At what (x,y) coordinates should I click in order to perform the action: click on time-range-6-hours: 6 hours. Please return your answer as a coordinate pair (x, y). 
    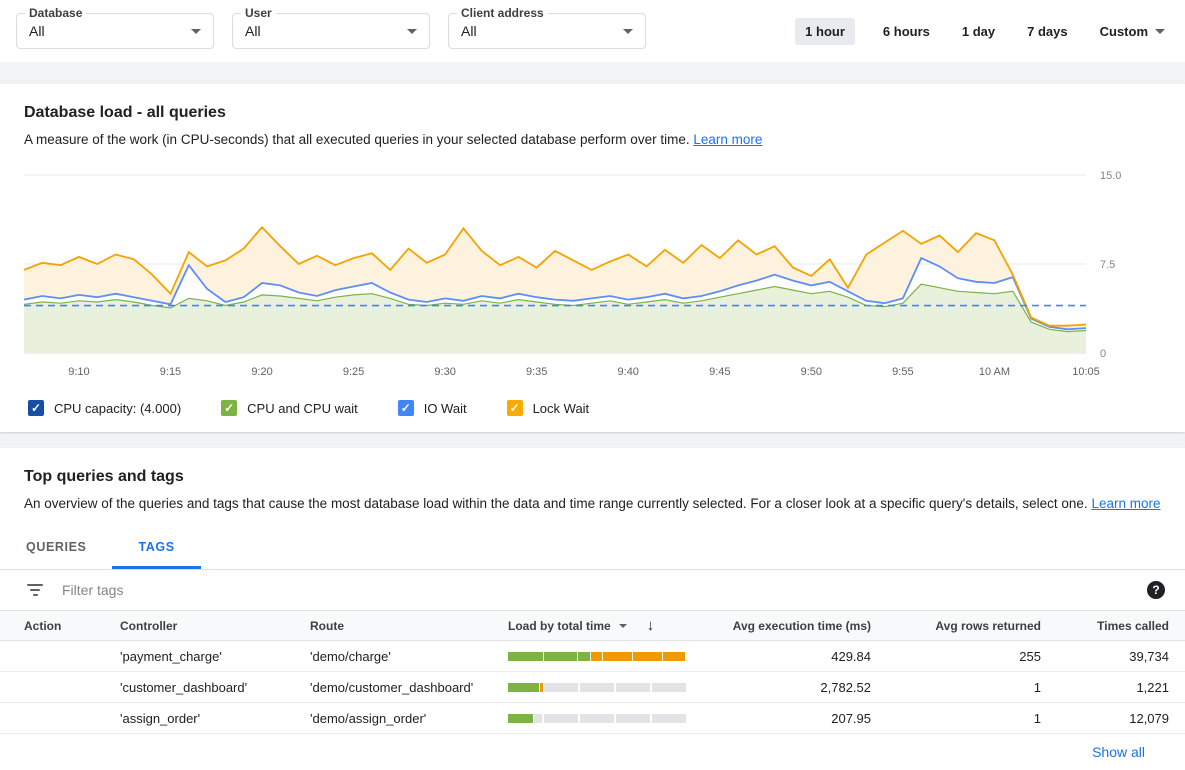
    Looking at the image, I should click on (906, 31).